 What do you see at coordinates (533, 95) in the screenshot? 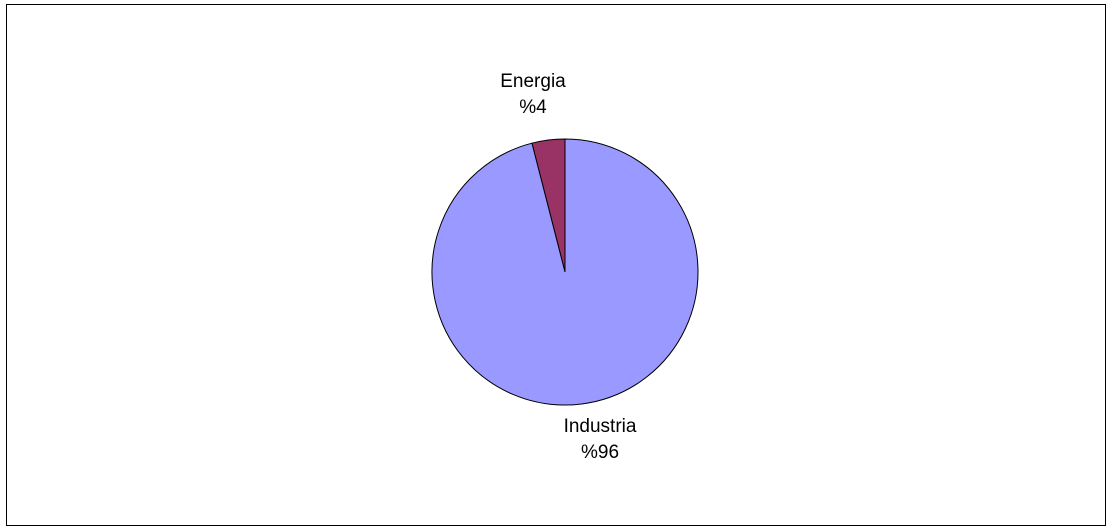
I see `slice-label-energia: Energia %4` at bounding box center [533, 95].